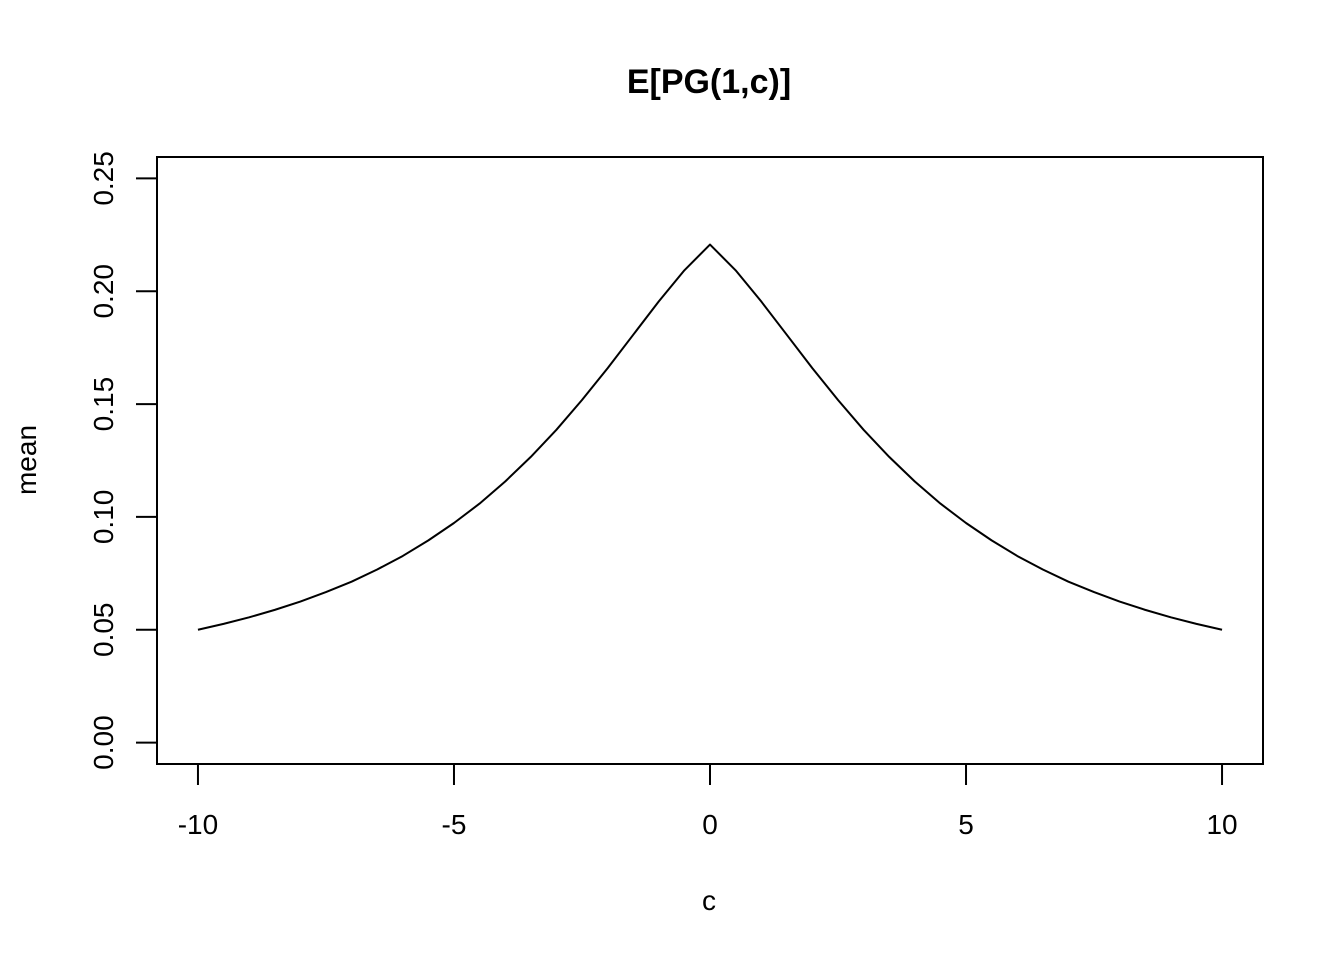 This screenshot has height=960, width=1344. What do you see at coordinates (103, 517) in the screenshot?
I see `y-tick-label: 0.10` at bounding box center [103, 517].